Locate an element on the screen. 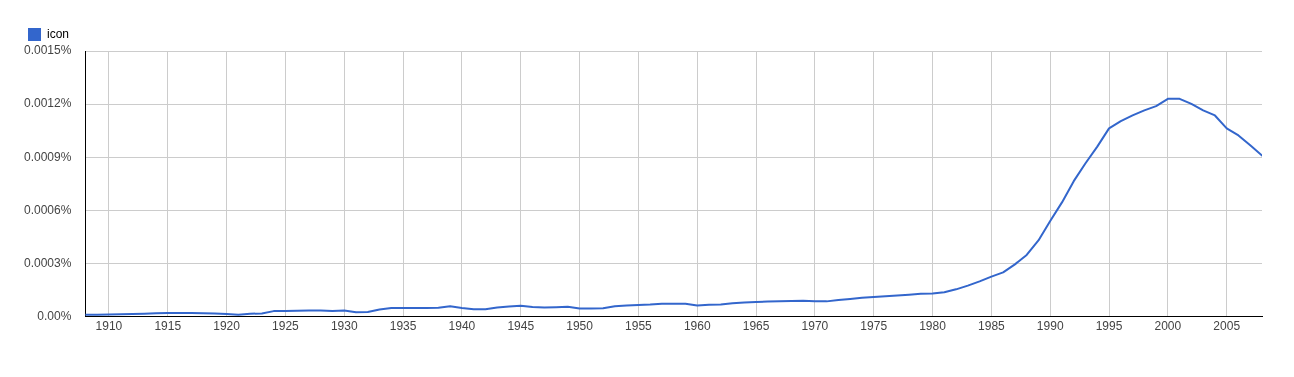 The image size is (1294, 377). x-tick-label: 1930 is located at coordinates (344, 326).